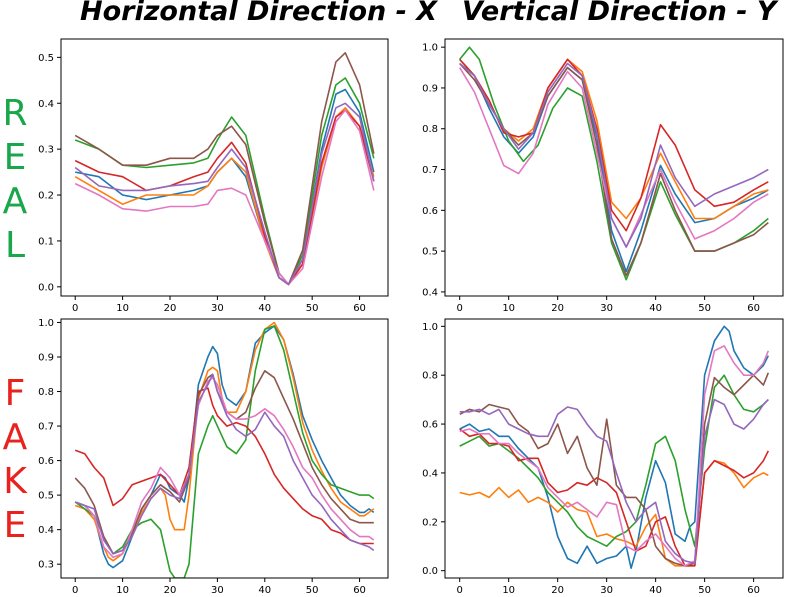 The height and width of the screenshot is (597, 789). Describe the element at coordinates (15, 245) in the screenshot. I see `row-label-real-letter: L` at that location.